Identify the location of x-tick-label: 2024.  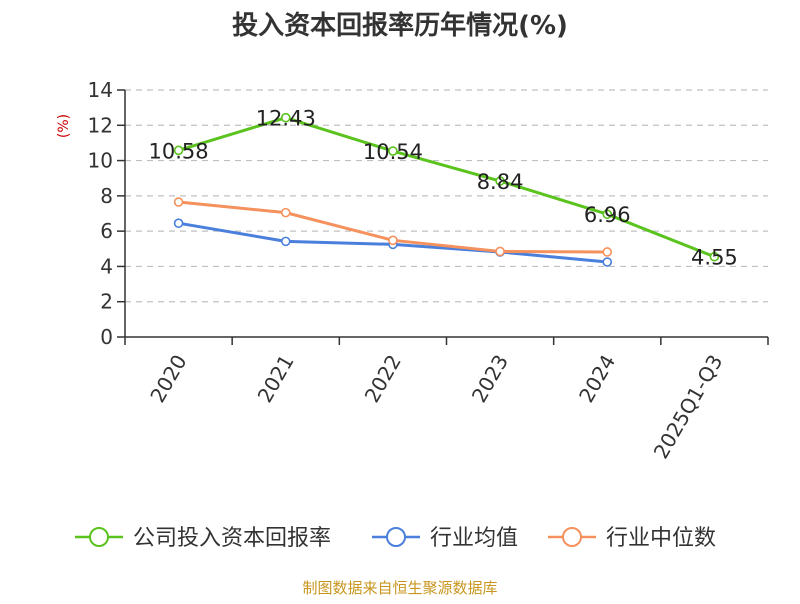
(597, 379).